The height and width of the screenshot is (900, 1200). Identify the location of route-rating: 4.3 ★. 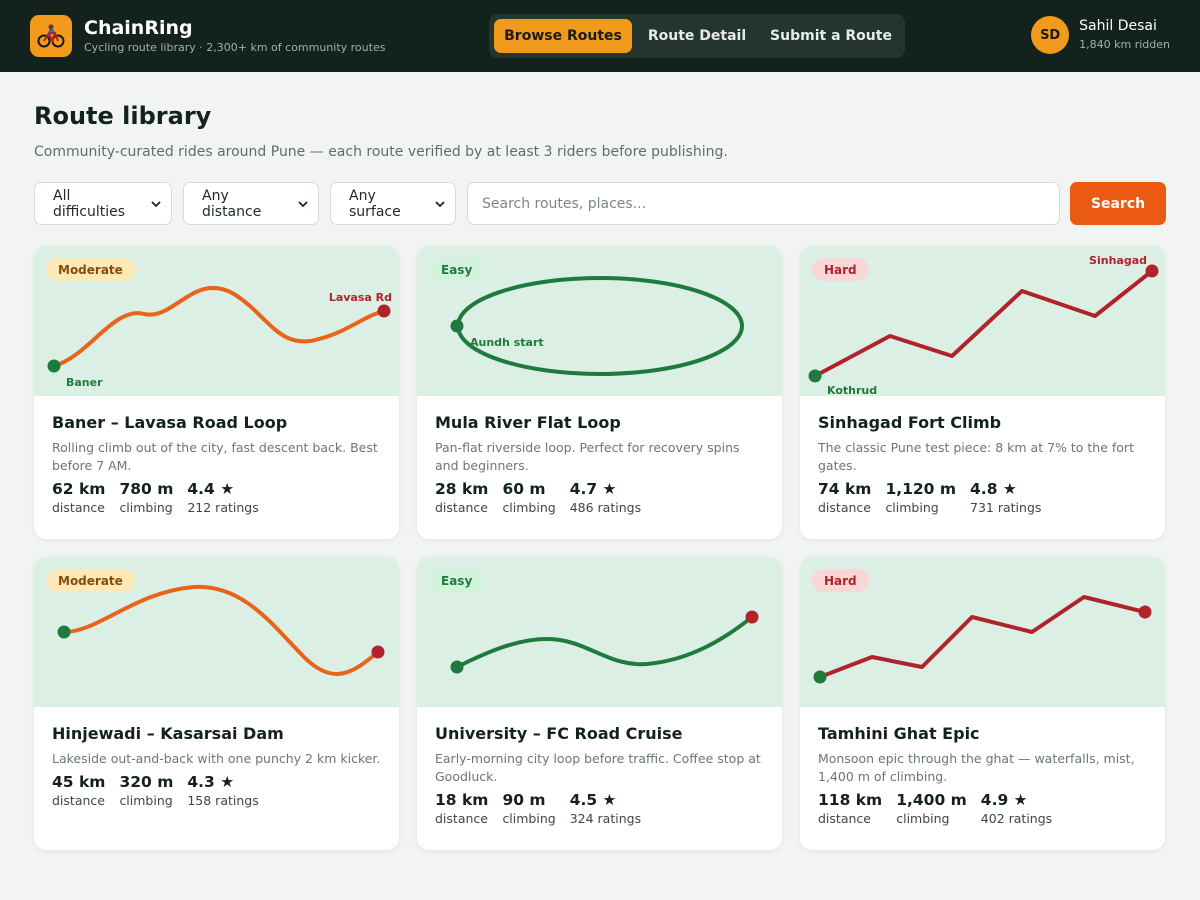
(211, 782).